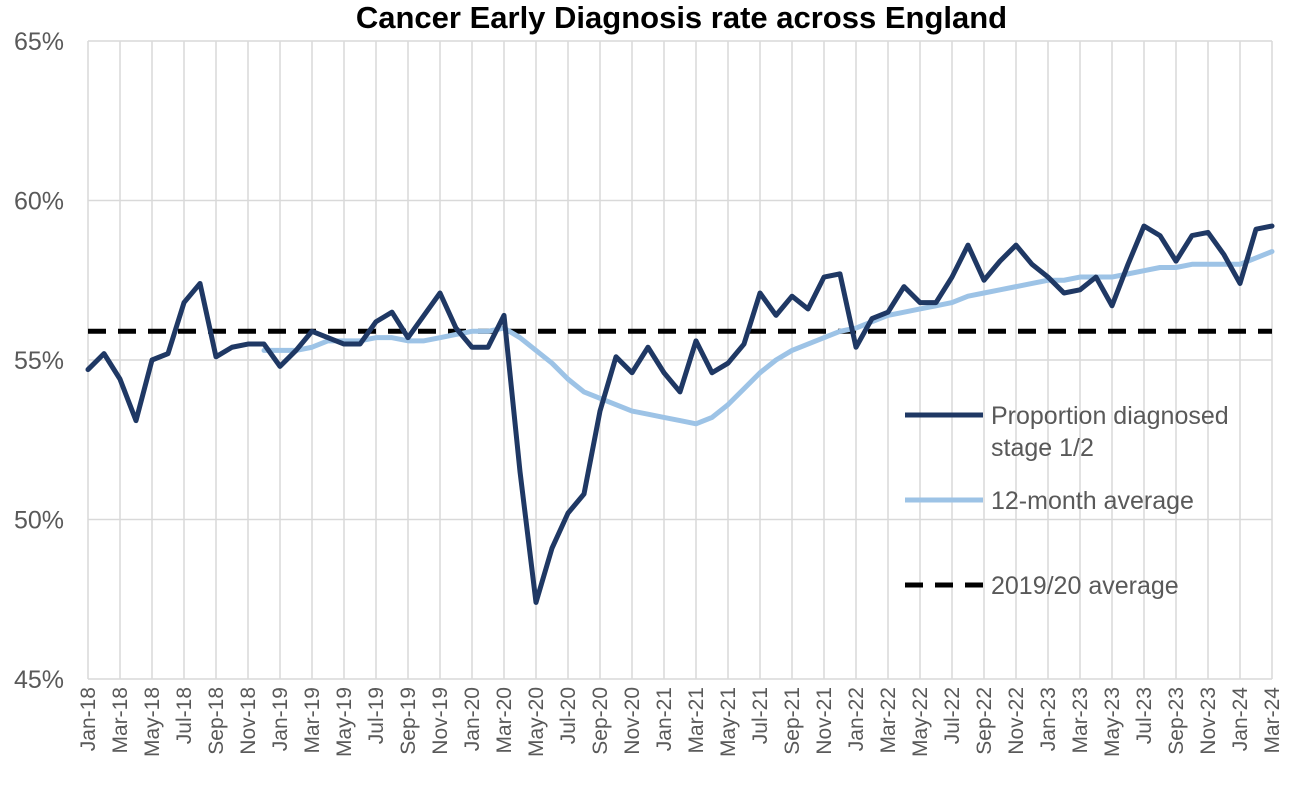 The height and width of the screenshot is (811, 1312). What do you see at coordinates (600, 721) in the screenshot?
I see `x-tick-label: Sep-20` at bounding box center [600, 721].